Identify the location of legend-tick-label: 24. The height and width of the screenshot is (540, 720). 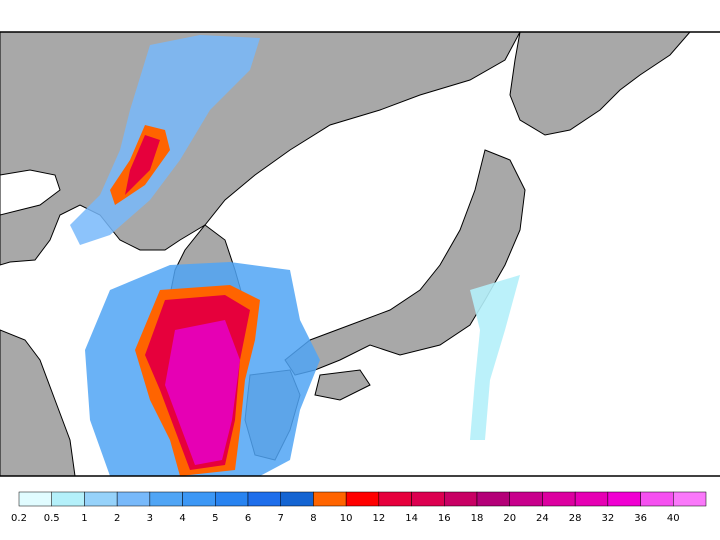
(542, 518).